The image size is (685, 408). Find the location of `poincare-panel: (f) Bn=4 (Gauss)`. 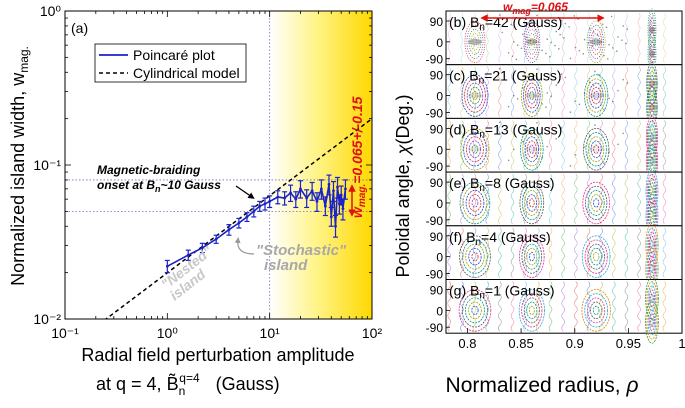

poincare-panel: (f) Bn=4 (Gauss) is located at coordinates (564, 256).